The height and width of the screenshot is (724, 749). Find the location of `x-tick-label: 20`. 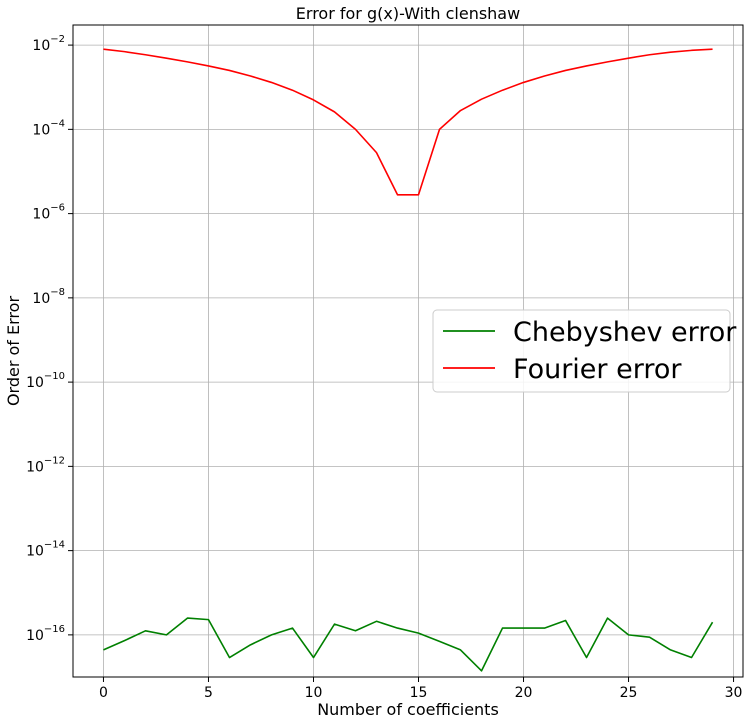

x-tick-label: 20 is located at coordinates (524, 693).